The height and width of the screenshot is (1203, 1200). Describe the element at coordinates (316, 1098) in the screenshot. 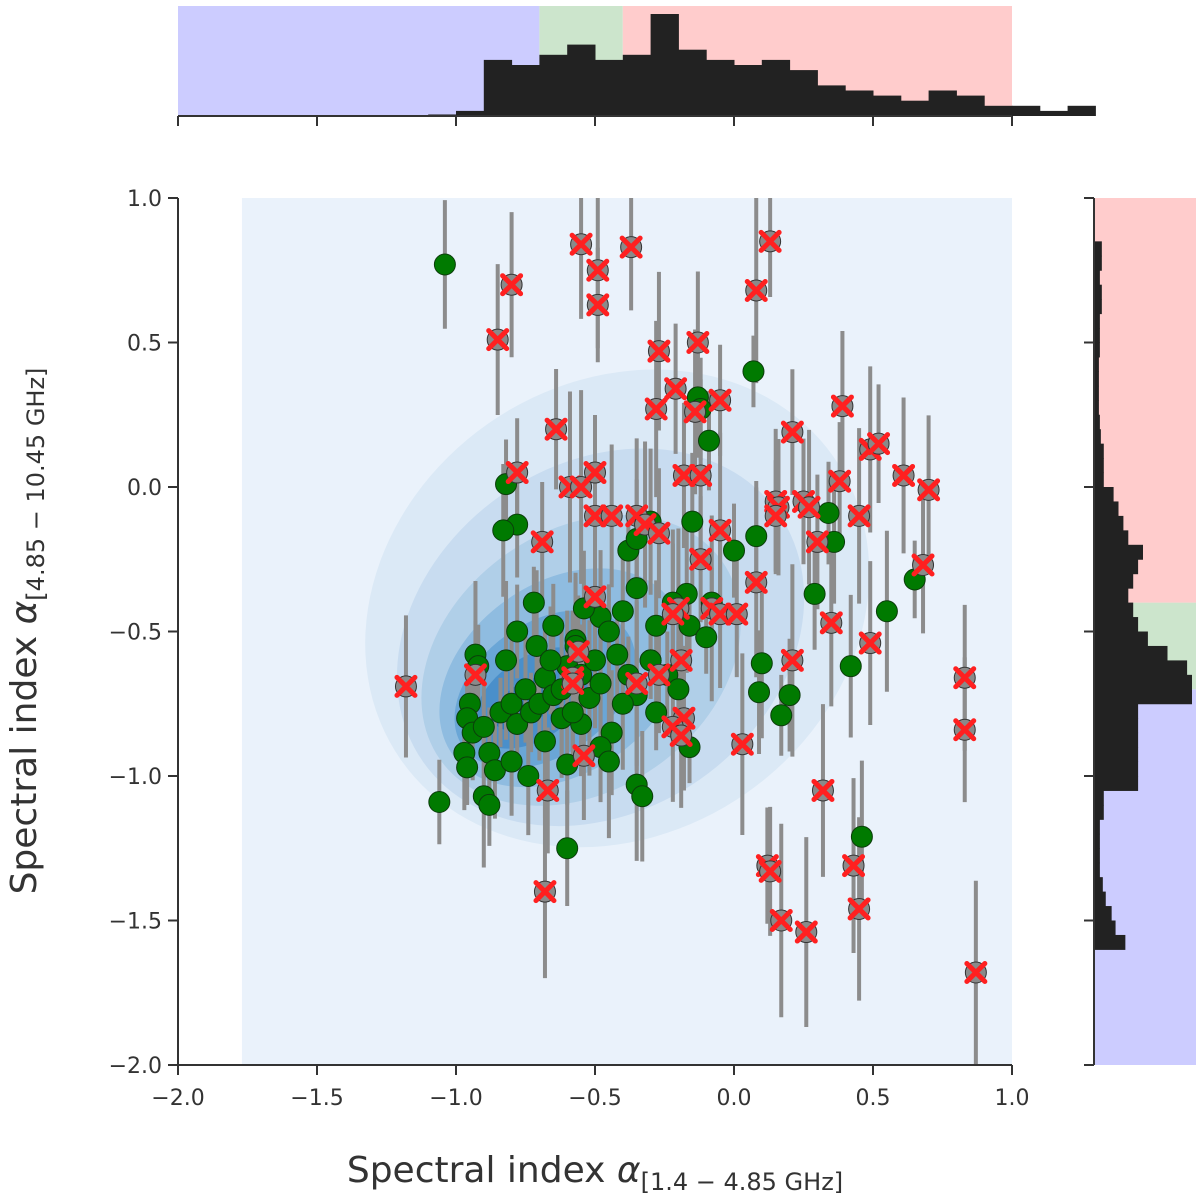

I see `x-tick-label: −1.5` at that location.